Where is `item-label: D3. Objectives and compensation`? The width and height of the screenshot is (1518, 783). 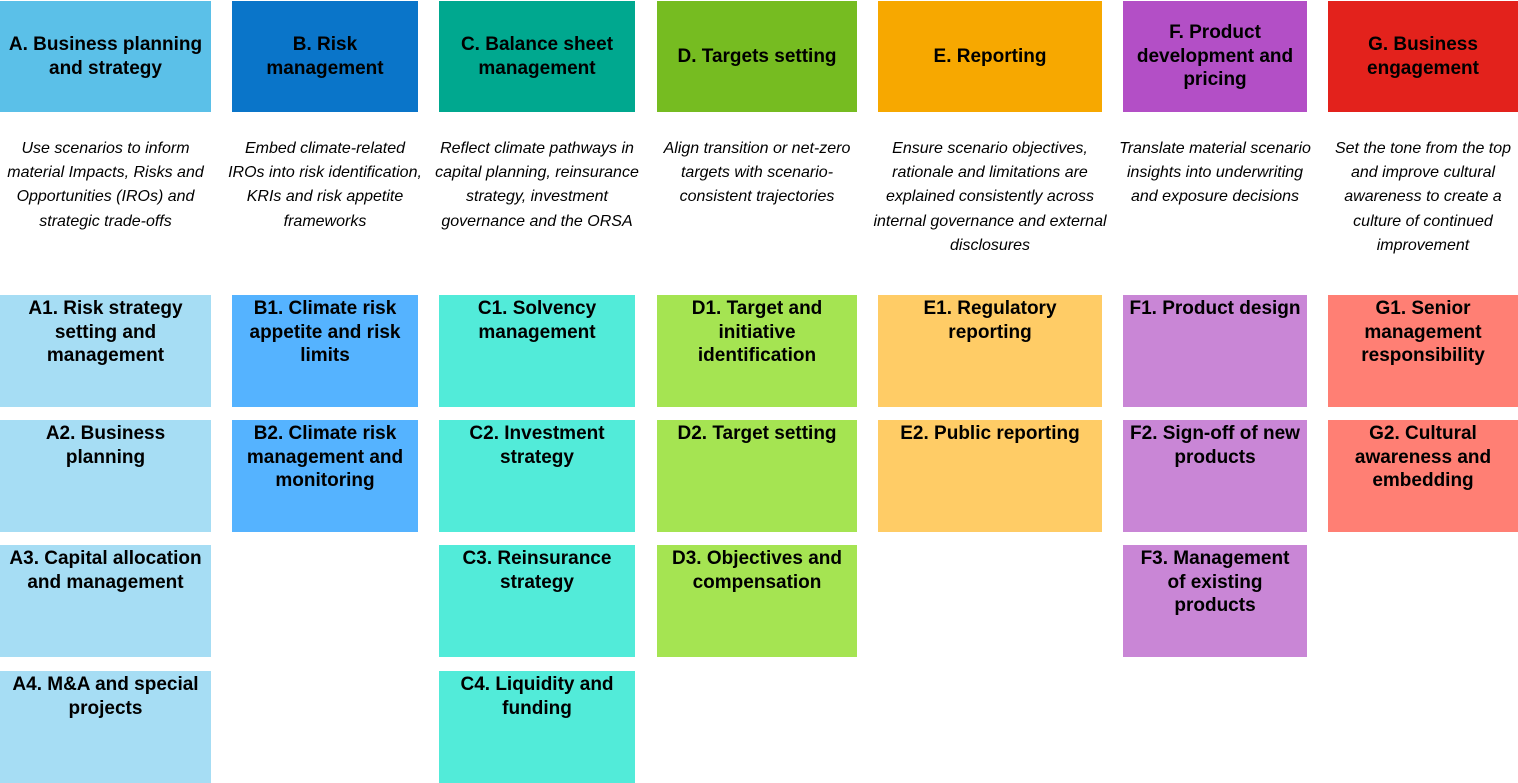 item-label: D3. Objectives and compensation is located at coordinates (756, 570).